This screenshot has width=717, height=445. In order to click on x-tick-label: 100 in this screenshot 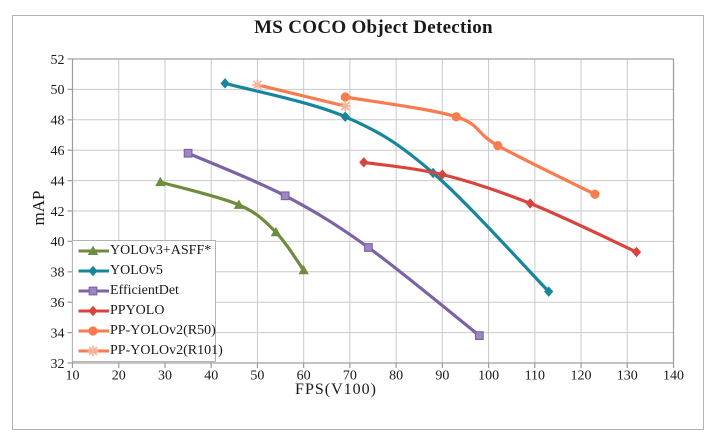, I will do `click(488, 376)`.